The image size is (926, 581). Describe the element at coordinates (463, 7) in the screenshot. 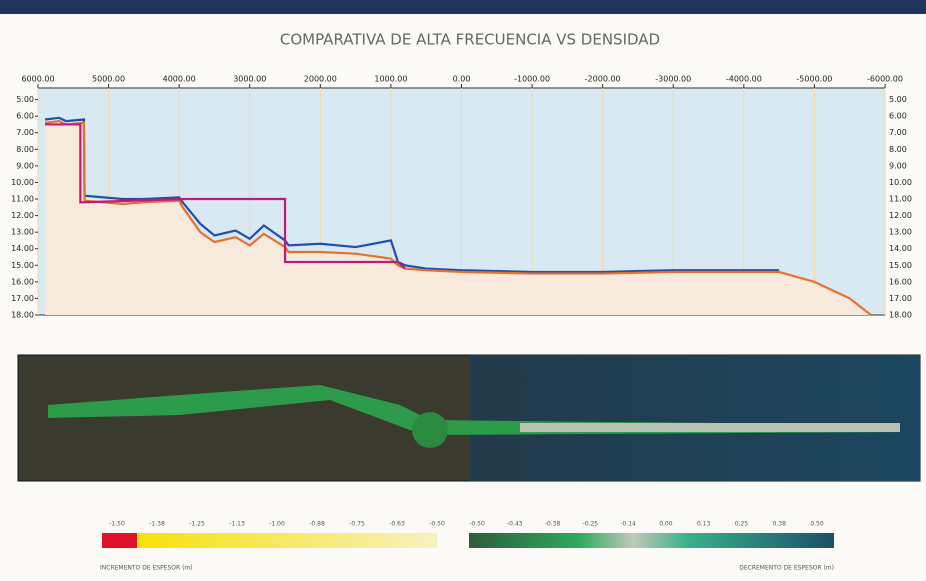

I see `header-band` at that location.